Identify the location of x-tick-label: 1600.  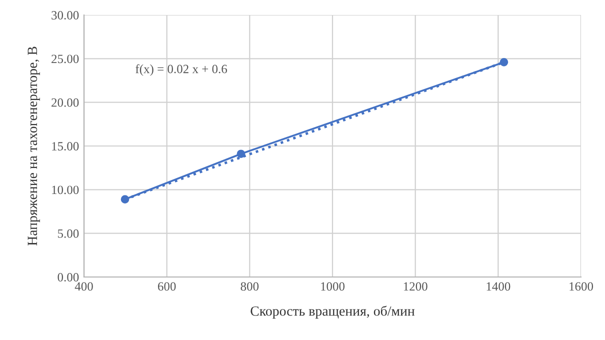
(582, 286).